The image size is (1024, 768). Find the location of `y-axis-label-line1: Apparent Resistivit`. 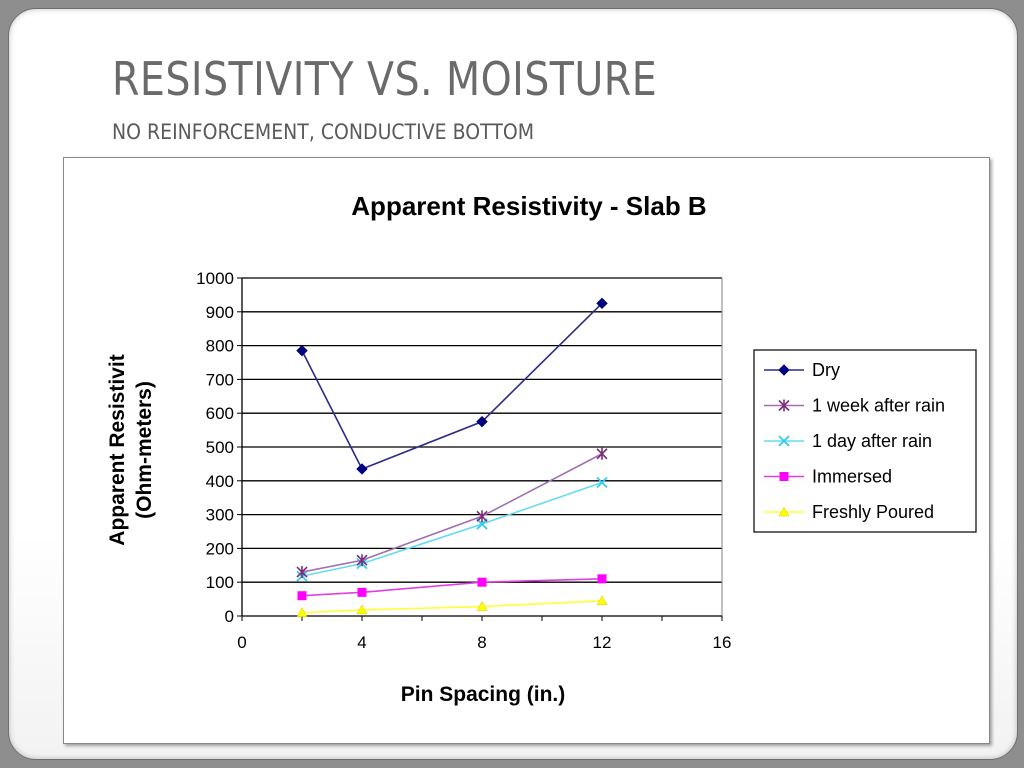

y-axis-label-line1: Apparent Resistivit is located at coordinates (117, 449).